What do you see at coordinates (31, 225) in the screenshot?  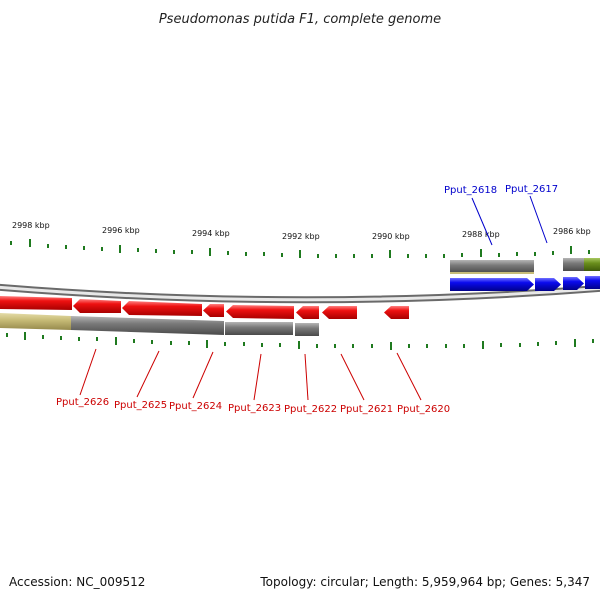 I see `kbp-label: 2998 kbp` at bounding box center [31, 225].